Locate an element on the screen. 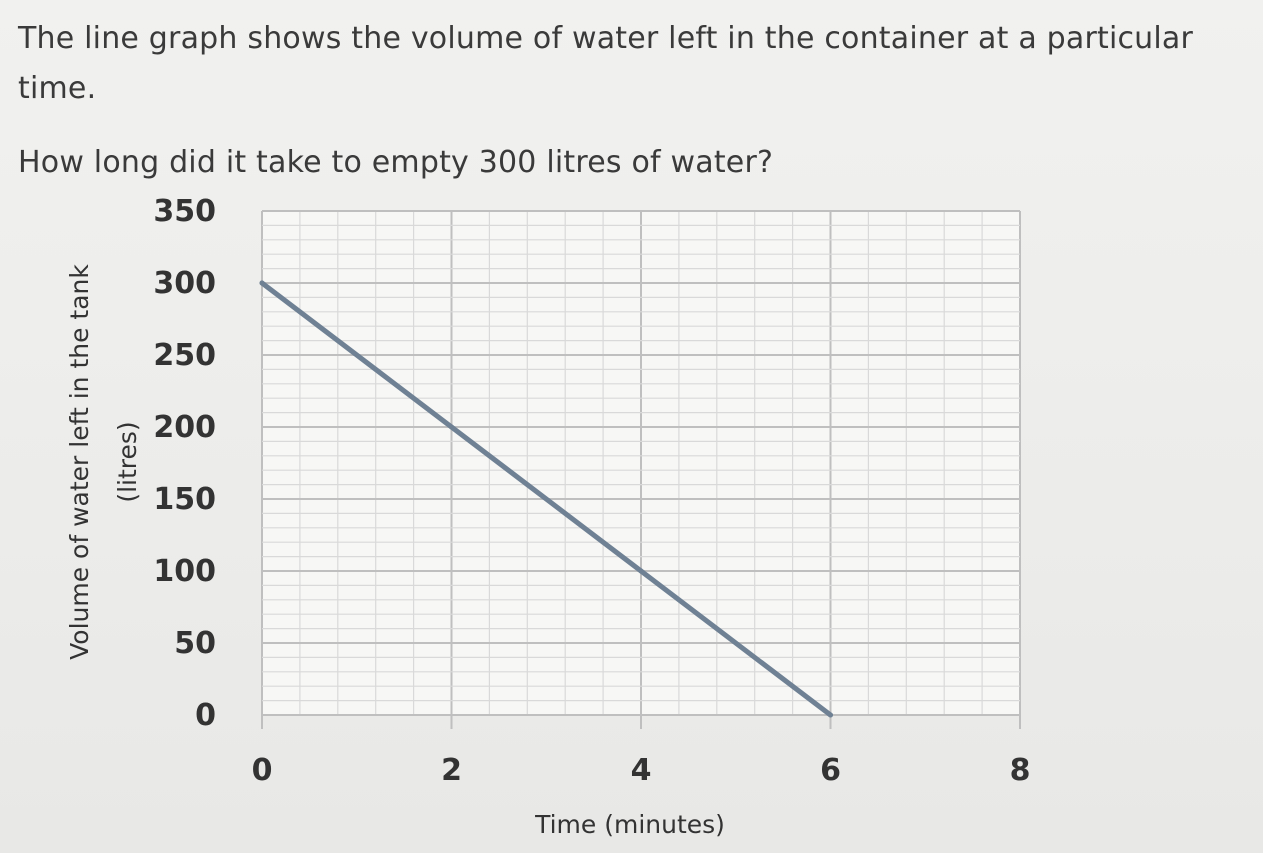  y-axis-label-units: (litres) is located at coordinates (127, 461).